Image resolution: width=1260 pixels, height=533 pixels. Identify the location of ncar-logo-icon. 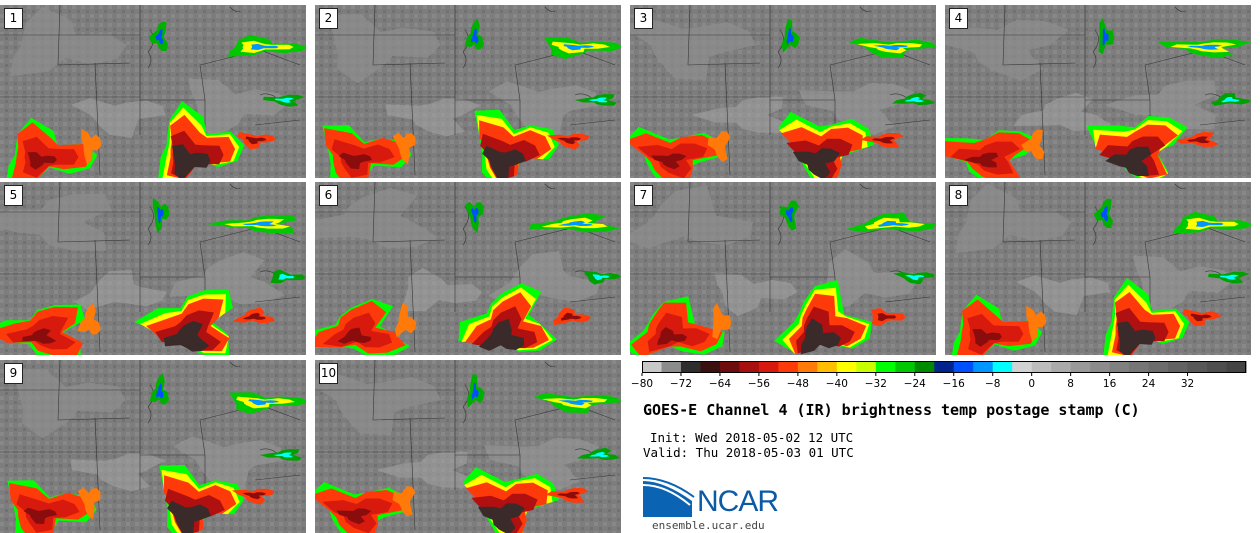
(722, 498).